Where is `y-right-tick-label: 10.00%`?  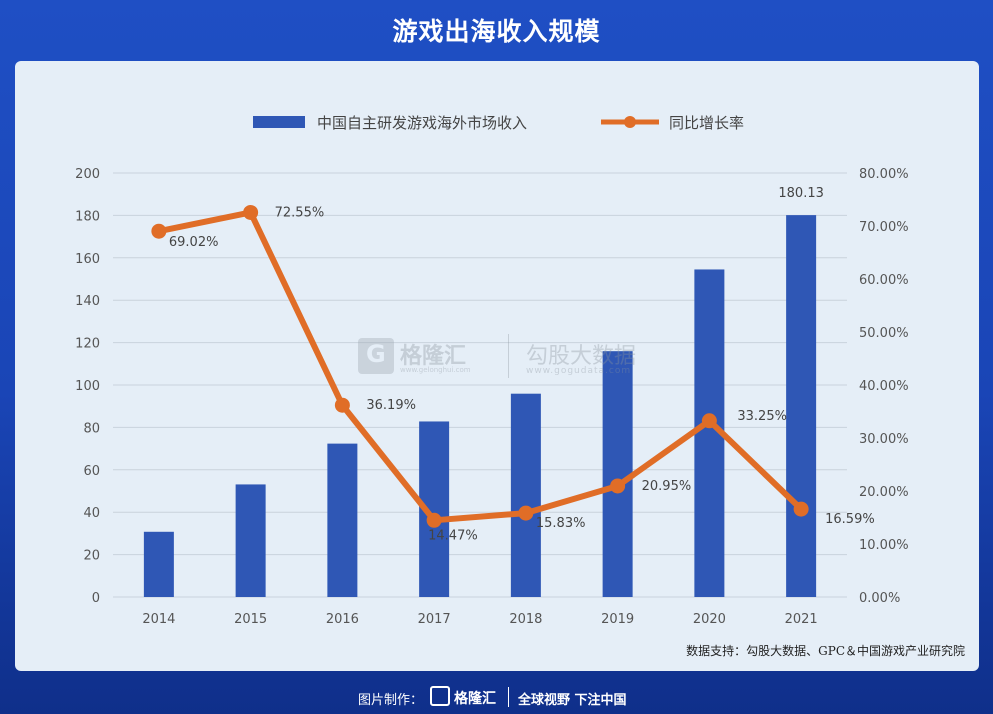
y-right-tick-label: 10.00% is located at coordinates (884, 545).